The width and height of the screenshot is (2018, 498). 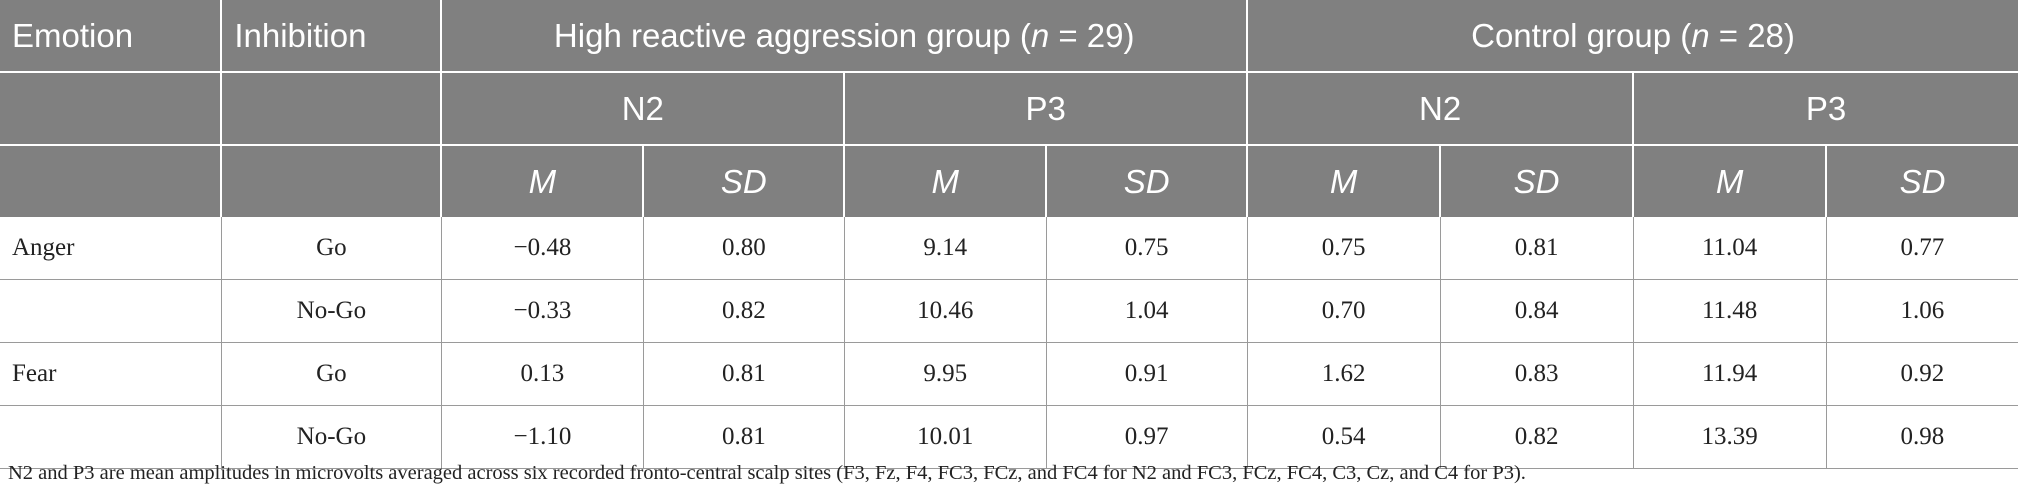 I want to click on cell-value: 10.01, so click(x=945, y=437).